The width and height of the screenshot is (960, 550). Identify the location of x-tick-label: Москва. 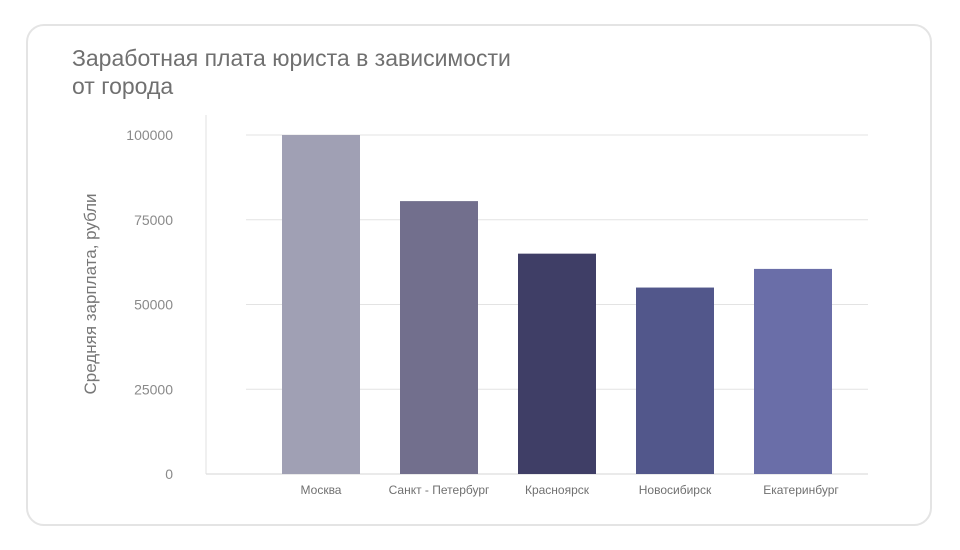
(321, 490).